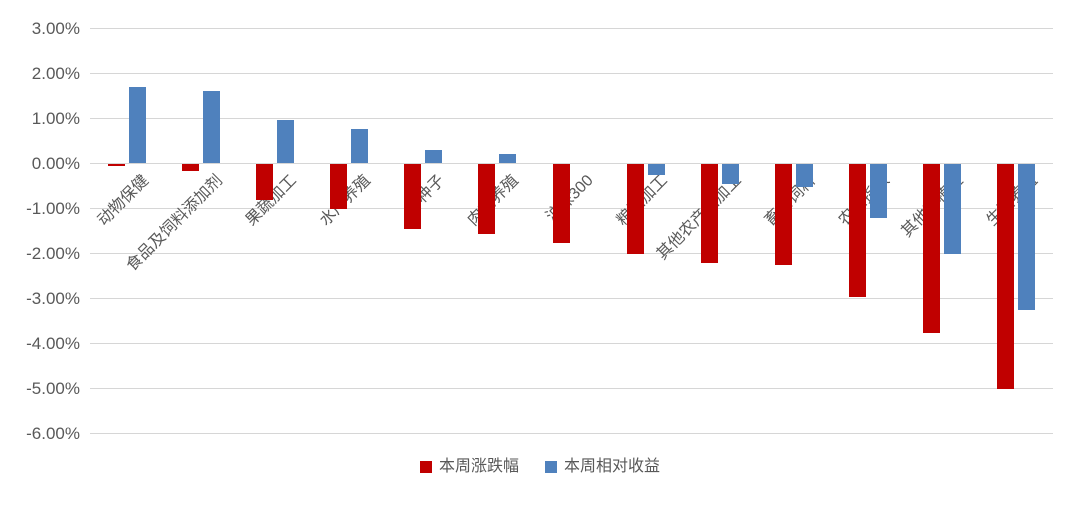 This screenshot has height=511, width=1080. What do you see at coordinates (55, 73) in the screenshot?
I see `y-tick-label: 2.00%` at bounding box center [55, 73].